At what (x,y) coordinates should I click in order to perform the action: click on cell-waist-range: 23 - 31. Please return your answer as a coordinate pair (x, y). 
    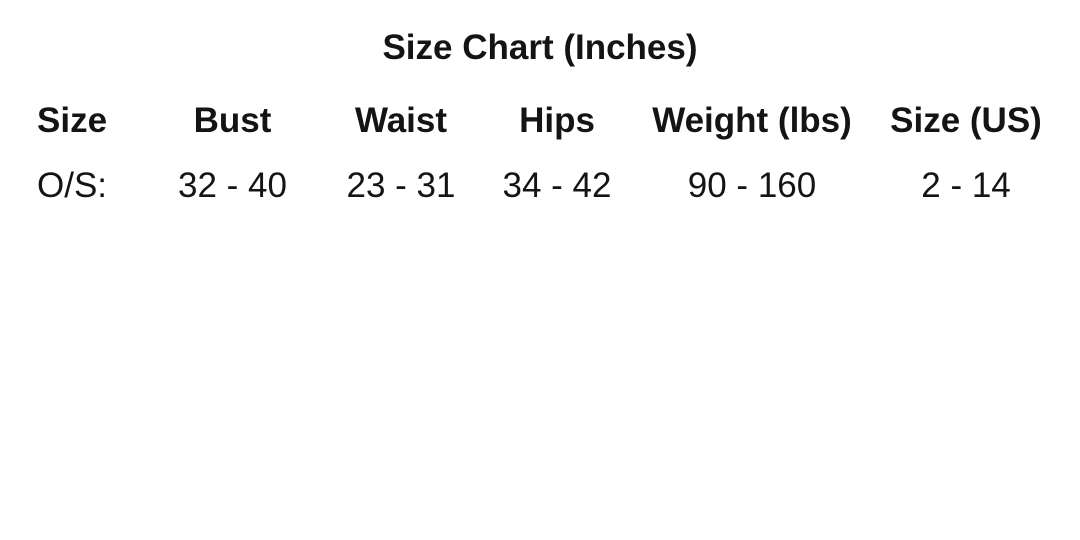
    Looking at the image, I should click on (401, 185).